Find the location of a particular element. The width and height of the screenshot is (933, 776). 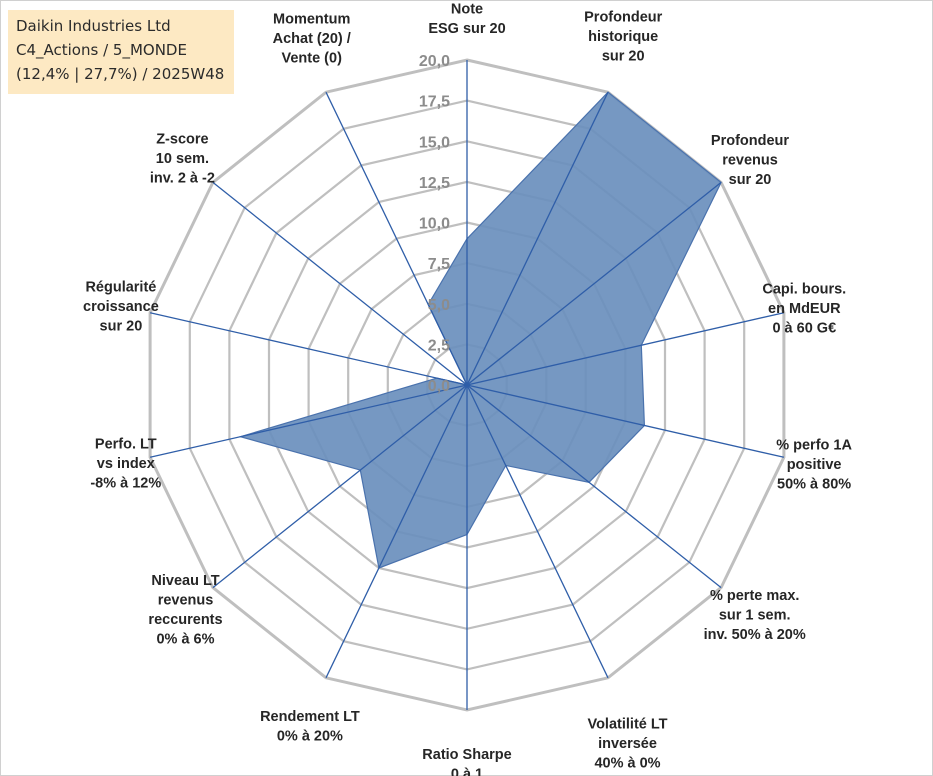

axis-label: Ratio Sharpe 0 à 1 is located at coordinates (466, 761).